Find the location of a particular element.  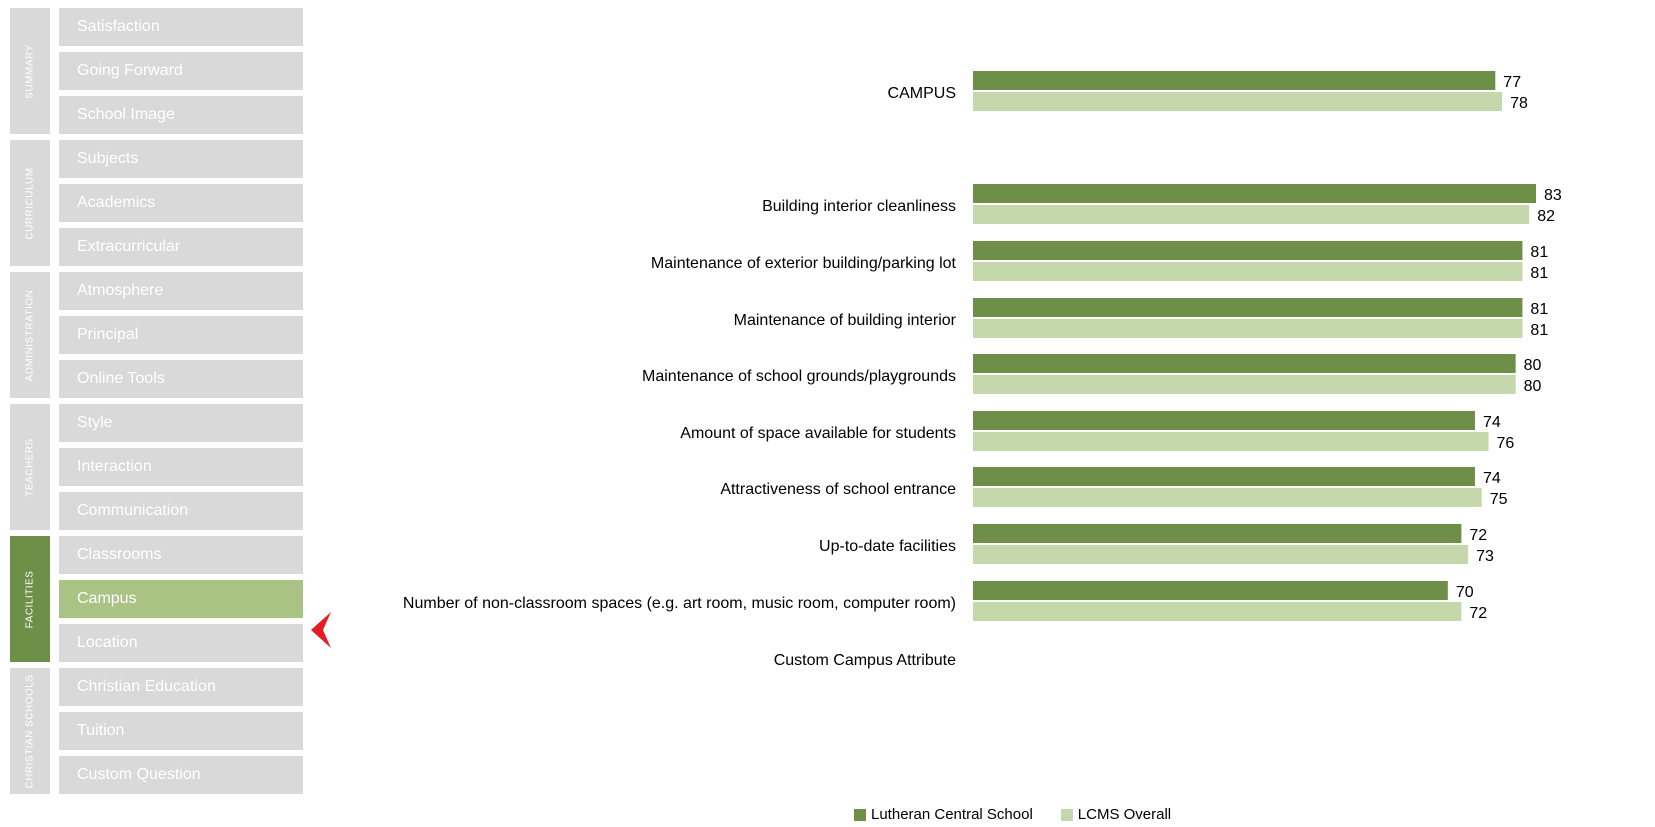

legend-entry-lcms-overall: LCMS Overall is located at coordinates (1116, 814).